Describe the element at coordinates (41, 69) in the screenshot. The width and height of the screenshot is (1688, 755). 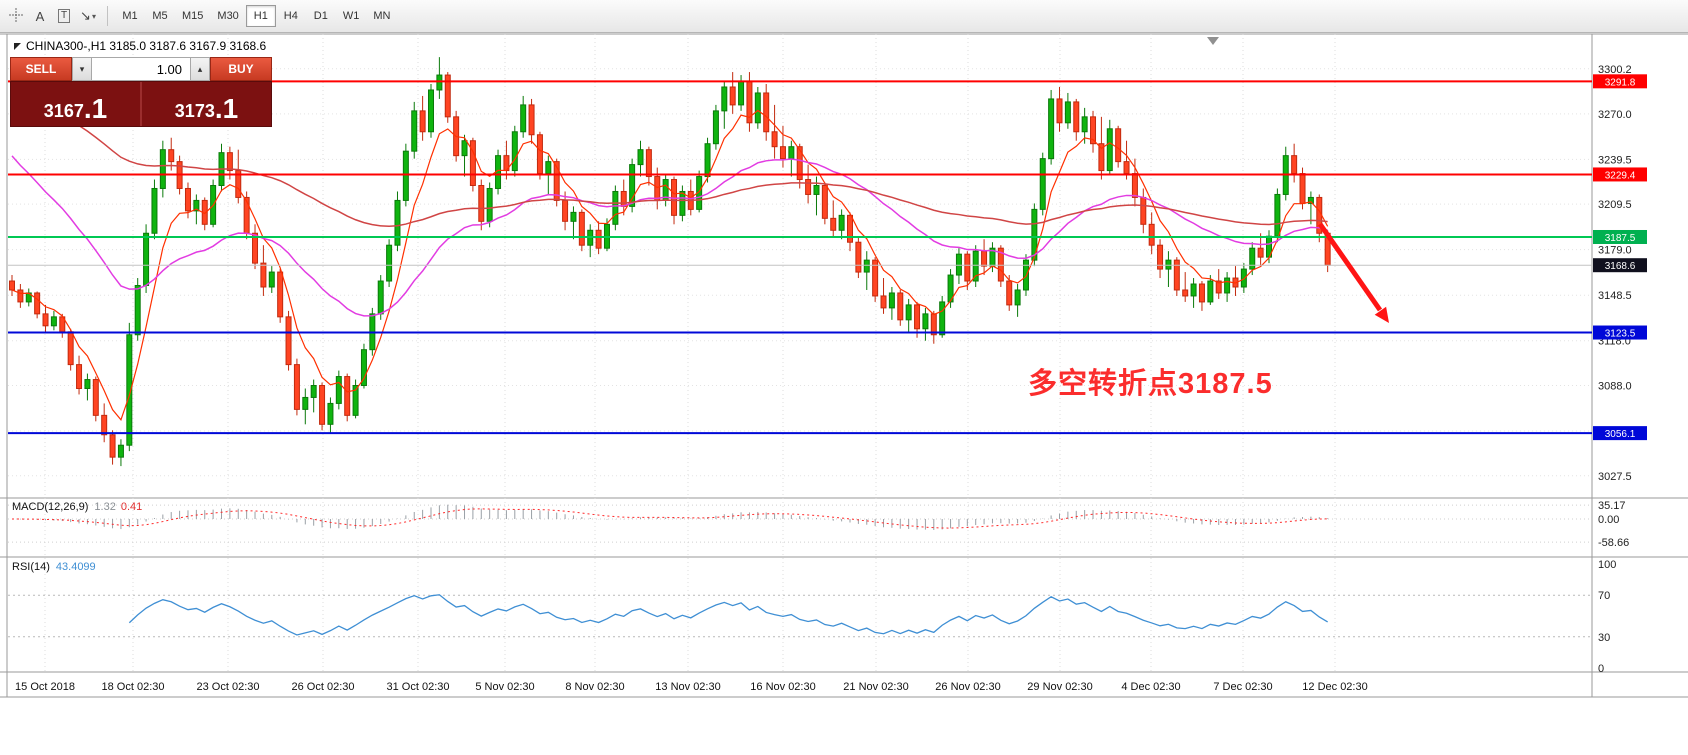
I see `sell-button: SELL` at that location.